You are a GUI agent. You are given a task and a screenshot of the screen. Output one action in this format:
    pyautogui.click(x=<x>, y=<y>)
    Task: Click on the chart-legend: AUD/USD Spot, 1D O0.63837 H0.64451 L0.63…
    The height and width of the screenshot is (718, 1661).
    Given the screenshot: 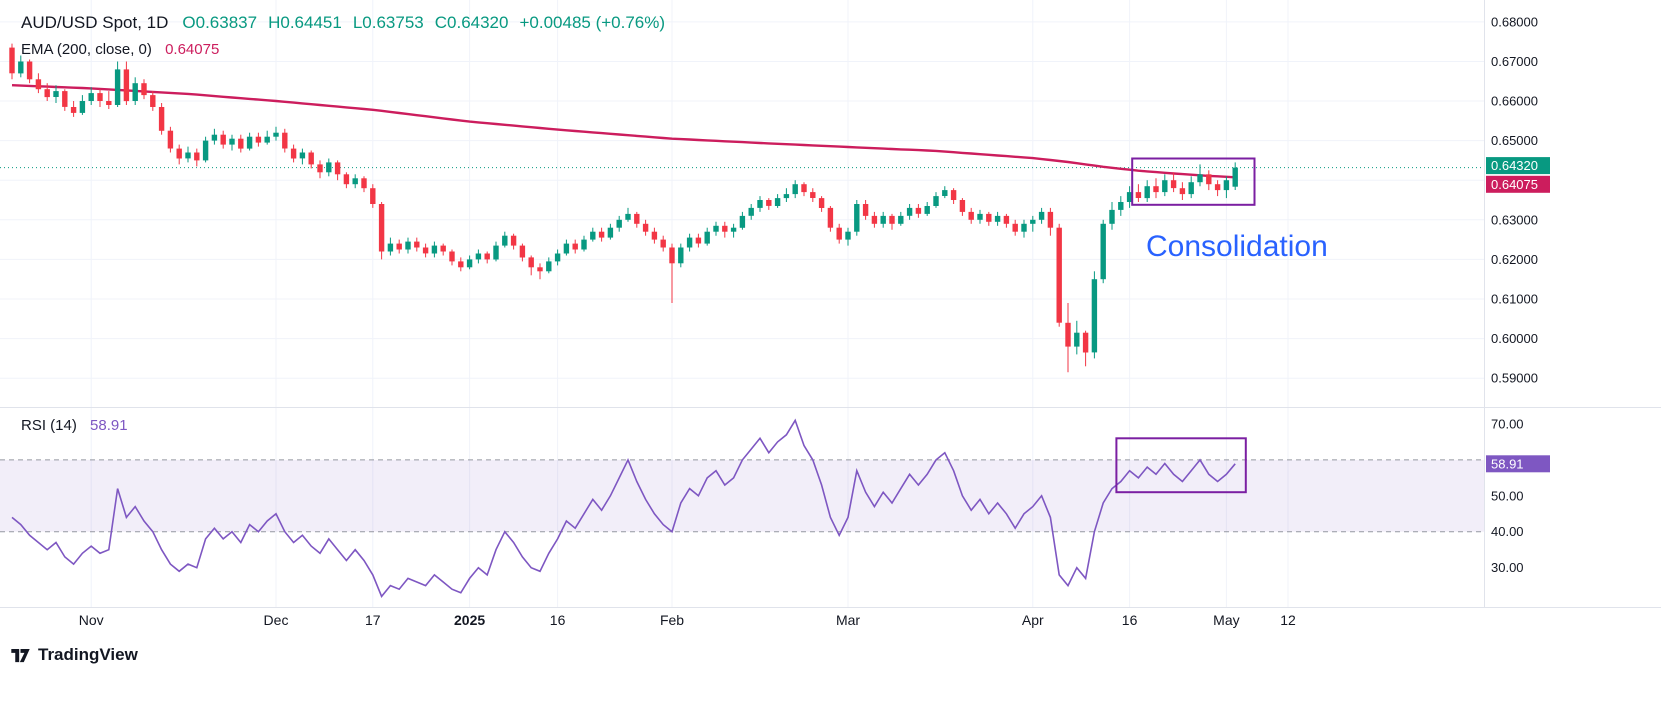 What is the action you would take?
    pyautogui.click(x=343, y=35)
    